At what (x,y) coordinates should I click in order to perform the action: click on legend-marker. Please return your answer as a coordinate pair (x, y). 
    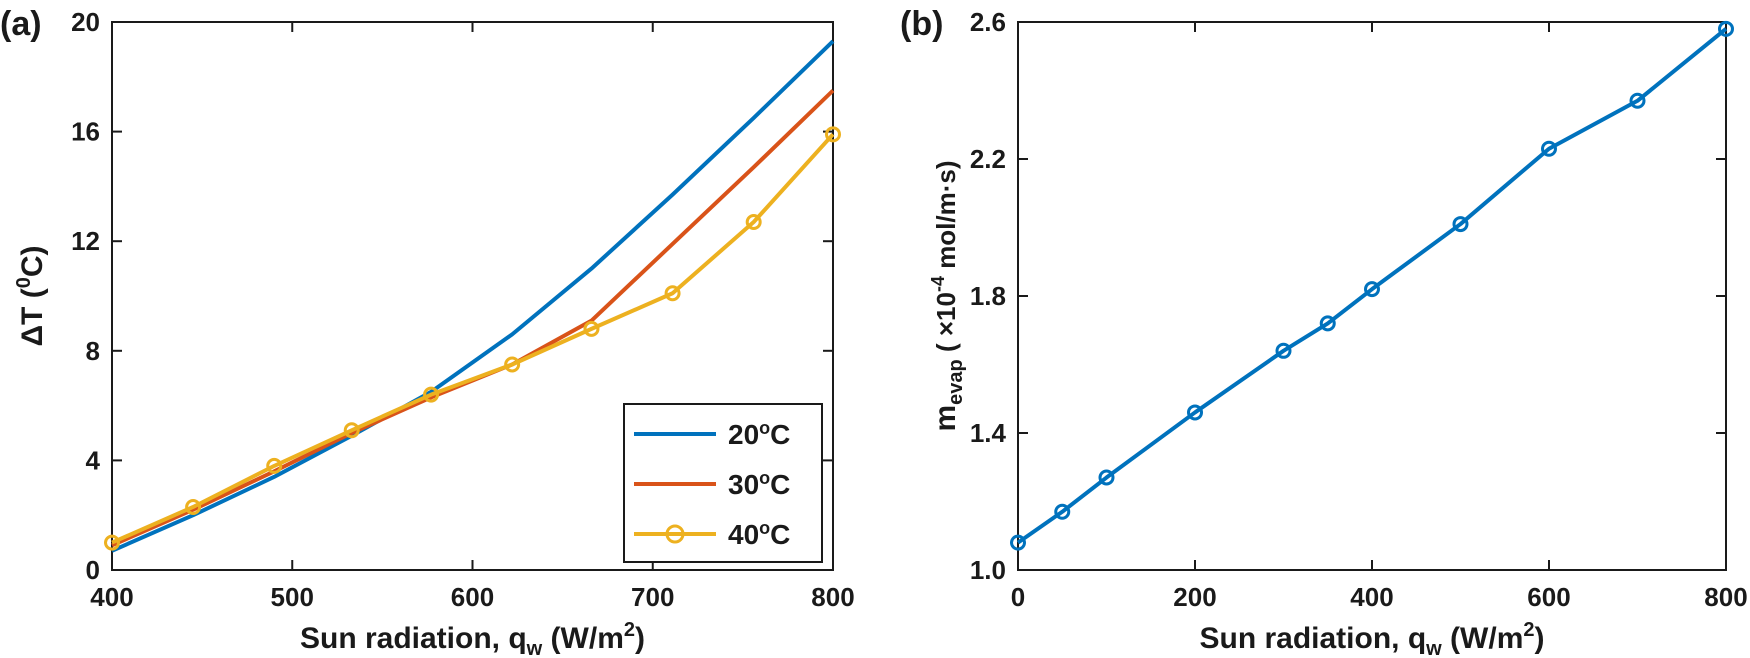
    Looking at the image, I should click on (675, 534).